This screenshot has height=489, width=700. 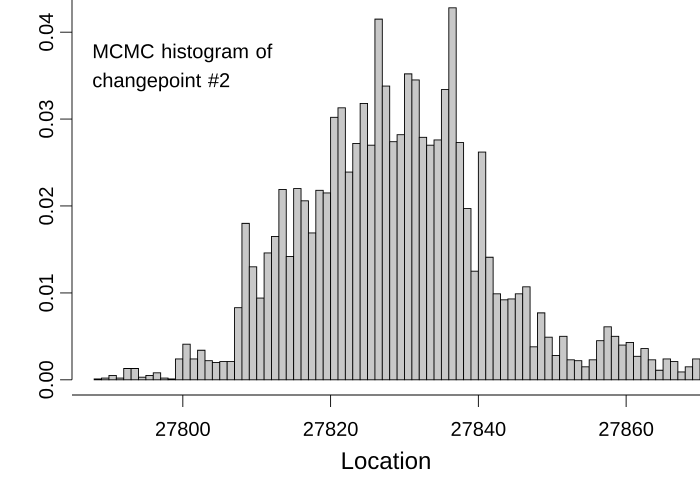 What do you see at coordinates (386, 461) in the screenshot?
I see `x-axis-title: Location` at bounding box center [386, 461].